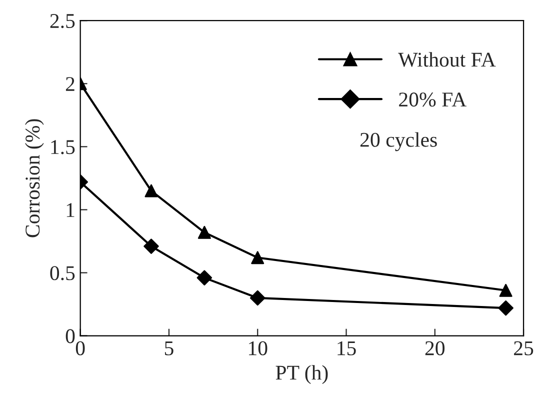 This screenshot has width=554, height=412. Describe the element at coordinates (435, 348) in the screenshot. I see `x-tick-label: 20` at that location.